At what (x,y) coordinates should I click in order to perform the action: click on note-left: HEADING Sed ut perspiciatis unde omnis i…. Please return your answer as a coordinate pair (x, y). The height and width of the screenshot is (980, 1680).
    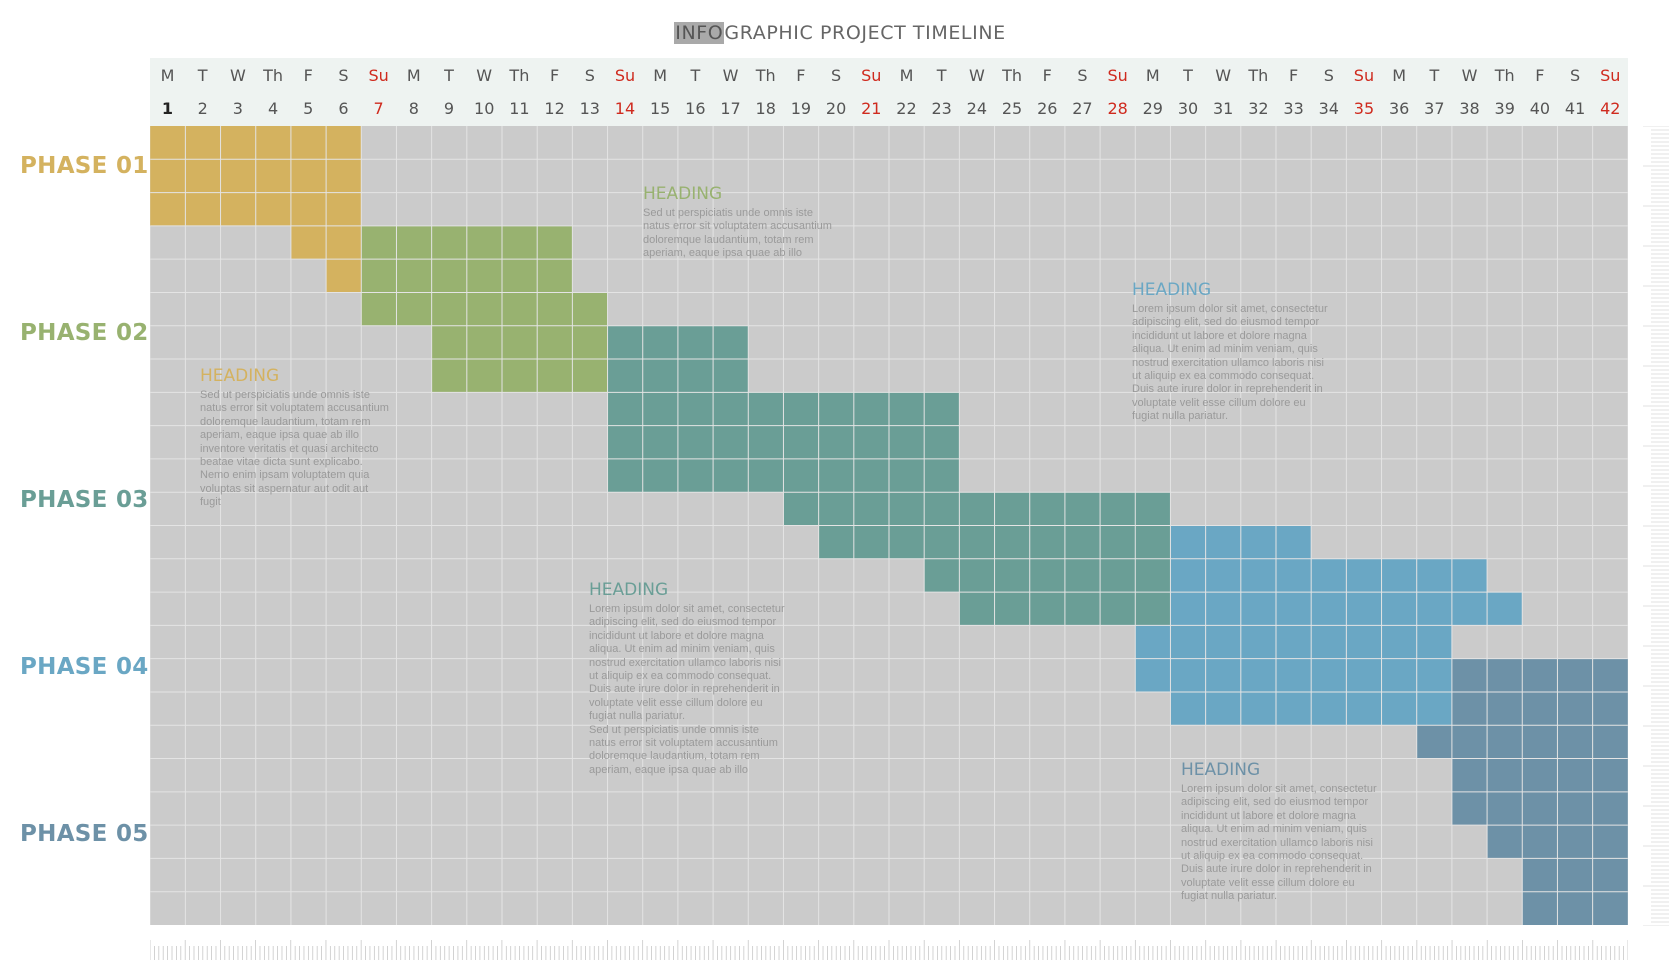
    Looking at the image, I should click on (310, 438).